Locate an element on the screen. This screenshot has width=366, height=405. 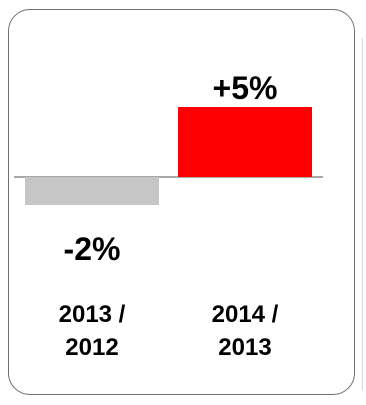
category-label-1-line-1: 2013 / is located at coordinates (92, 314).